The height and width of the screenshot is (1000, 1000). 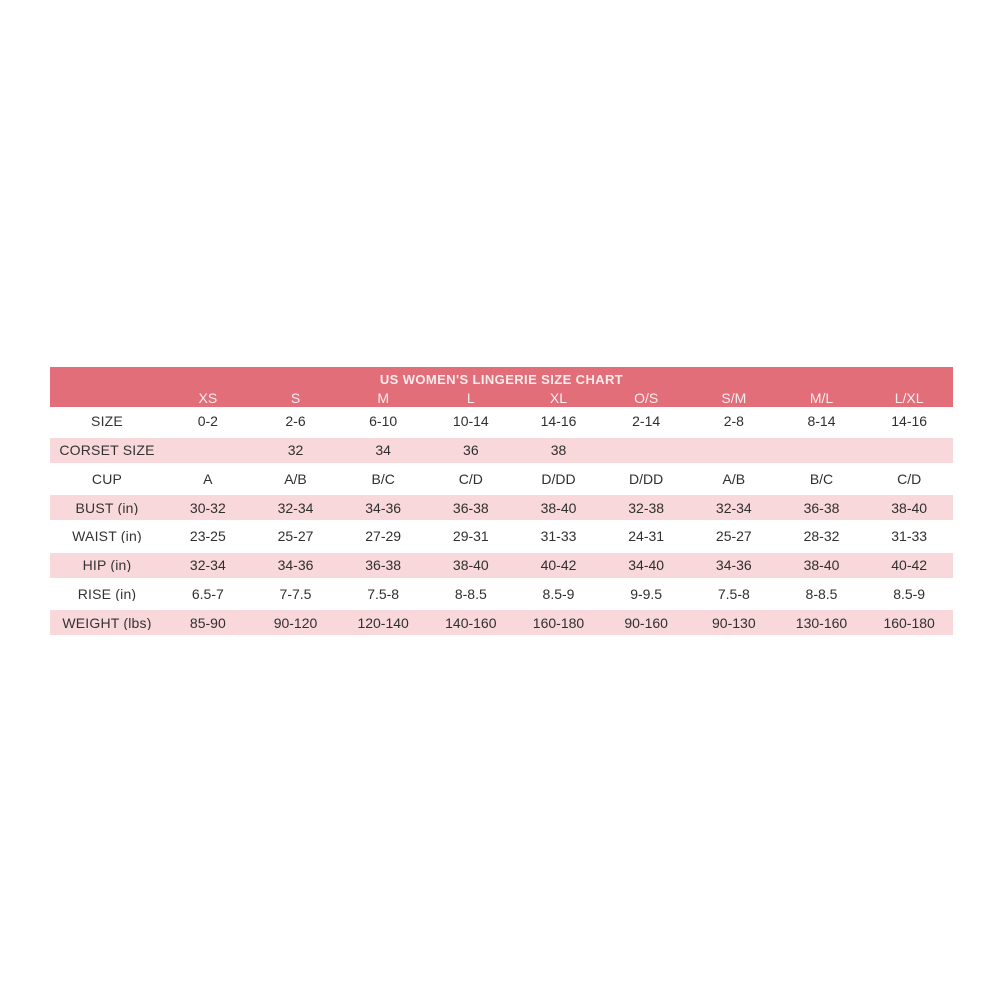 I want to click on column-header-row: XS S M L XL O/S S/M M/L L/XL, so click(x=501, y=398).